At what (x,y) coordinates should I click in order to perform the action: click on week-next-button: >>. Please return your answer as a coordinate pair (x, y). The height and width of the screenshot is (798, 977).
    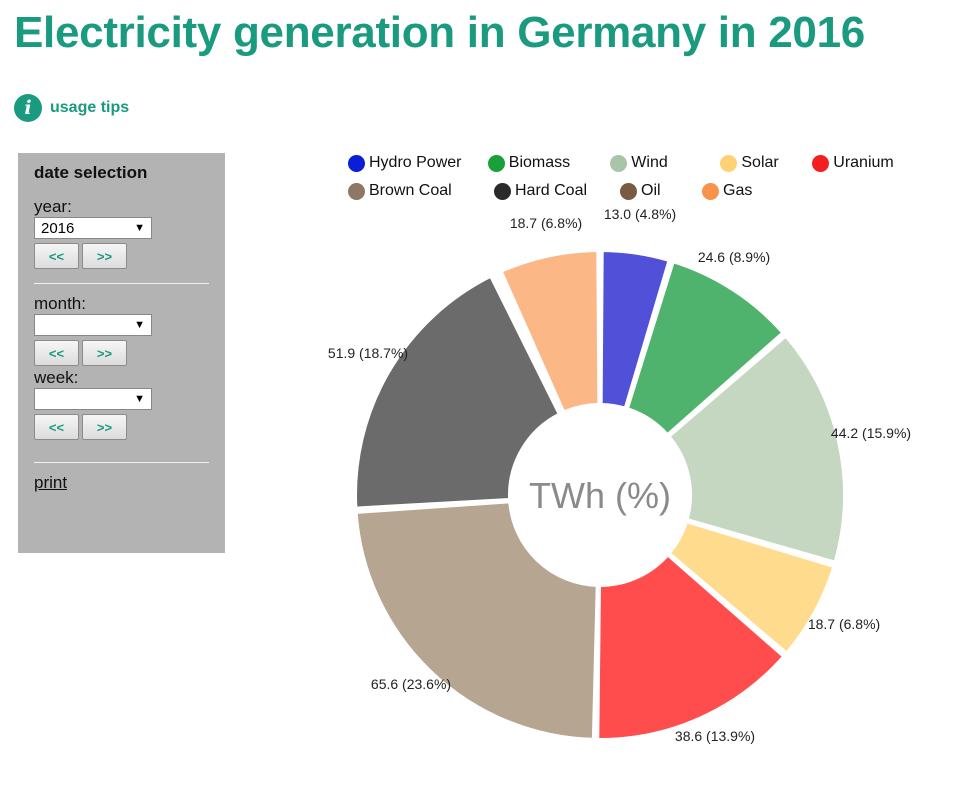
    Looking at the image, I should click on (104, 427).